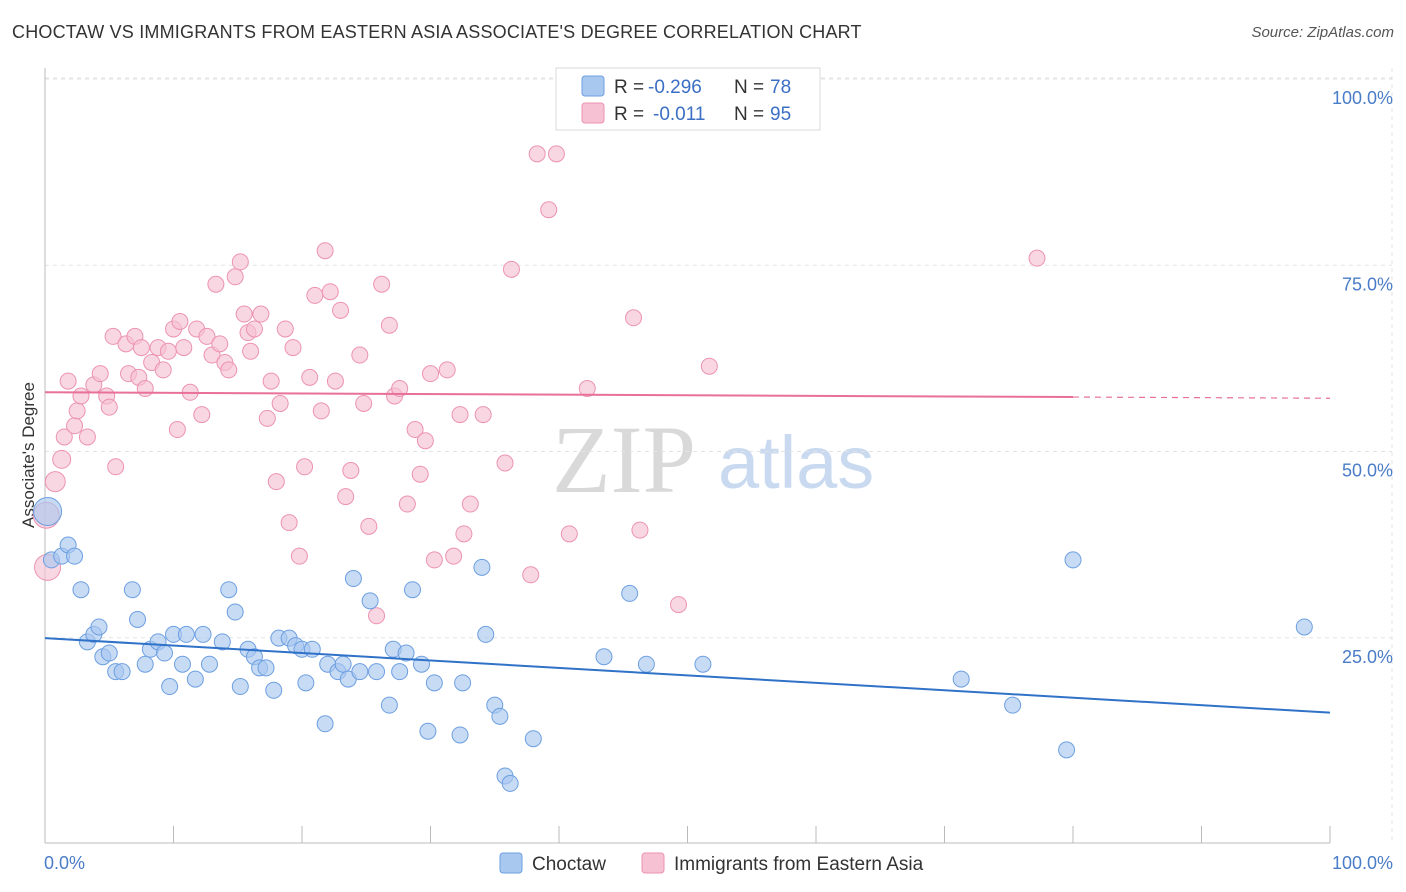  What do you see at coordinates (688, 99) in the screenshot?
I see `stats-legend: R = -0.296 N = 78 R = -0.011 N = 95` at bounding box center [688, 99].